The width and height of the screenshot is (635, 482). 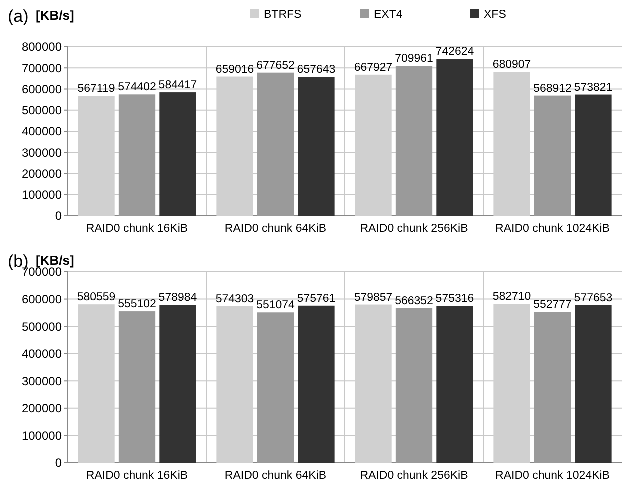 I want to click on y-tick-label: 700000, so click(x=42, y=68).